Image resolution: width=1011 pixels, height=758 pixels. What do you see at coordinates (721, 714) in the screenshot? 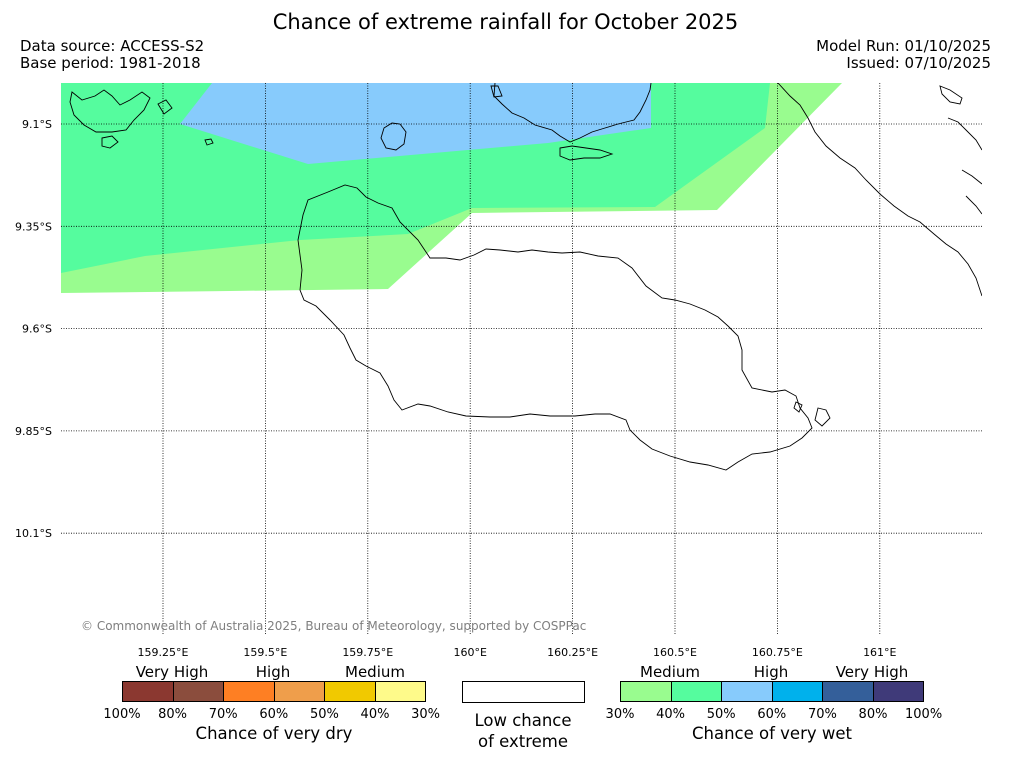
I see `wet-percent-label: 50%` at bounding box center [721, 714].